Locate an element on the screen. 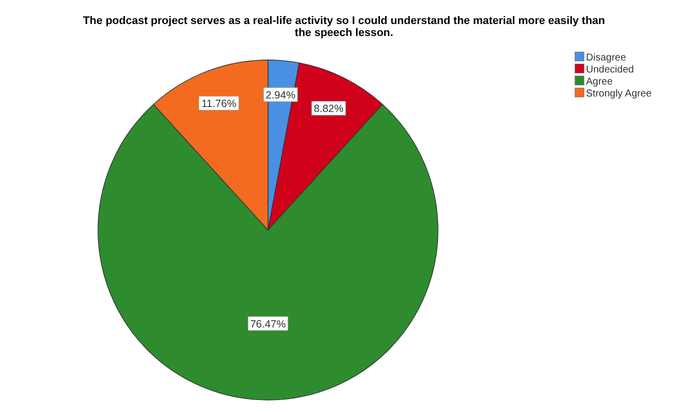 The image size is (688, 412). data-label: 11.76% is located at coordinates (218, 104).